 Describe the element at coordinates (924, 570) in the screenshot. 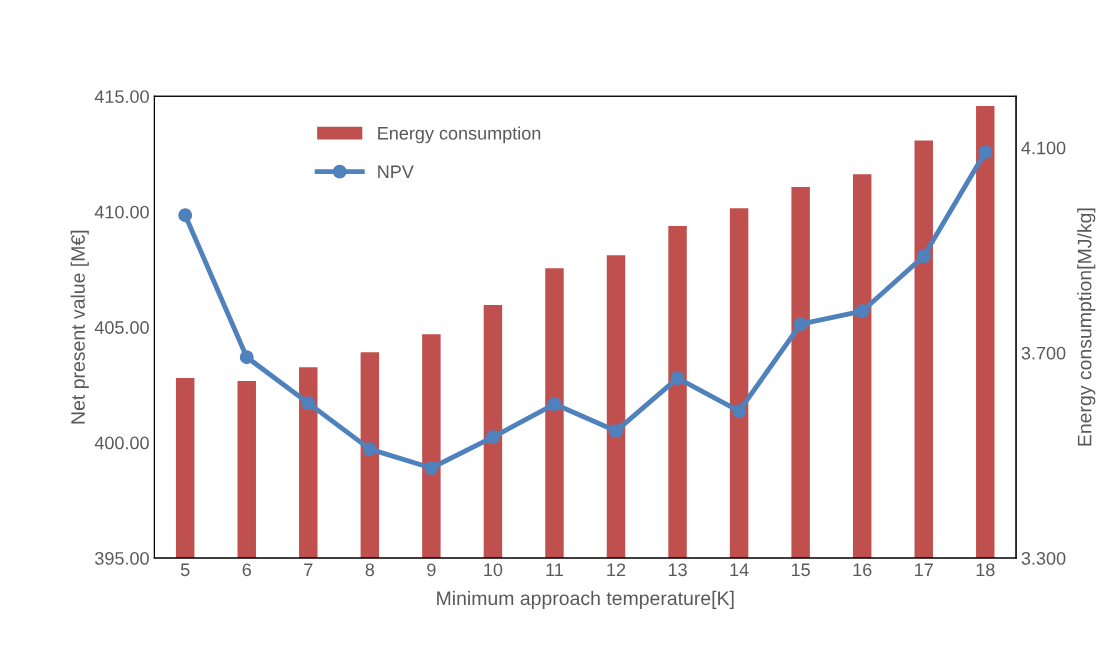

I see `x-tick-label: 17` at that location.